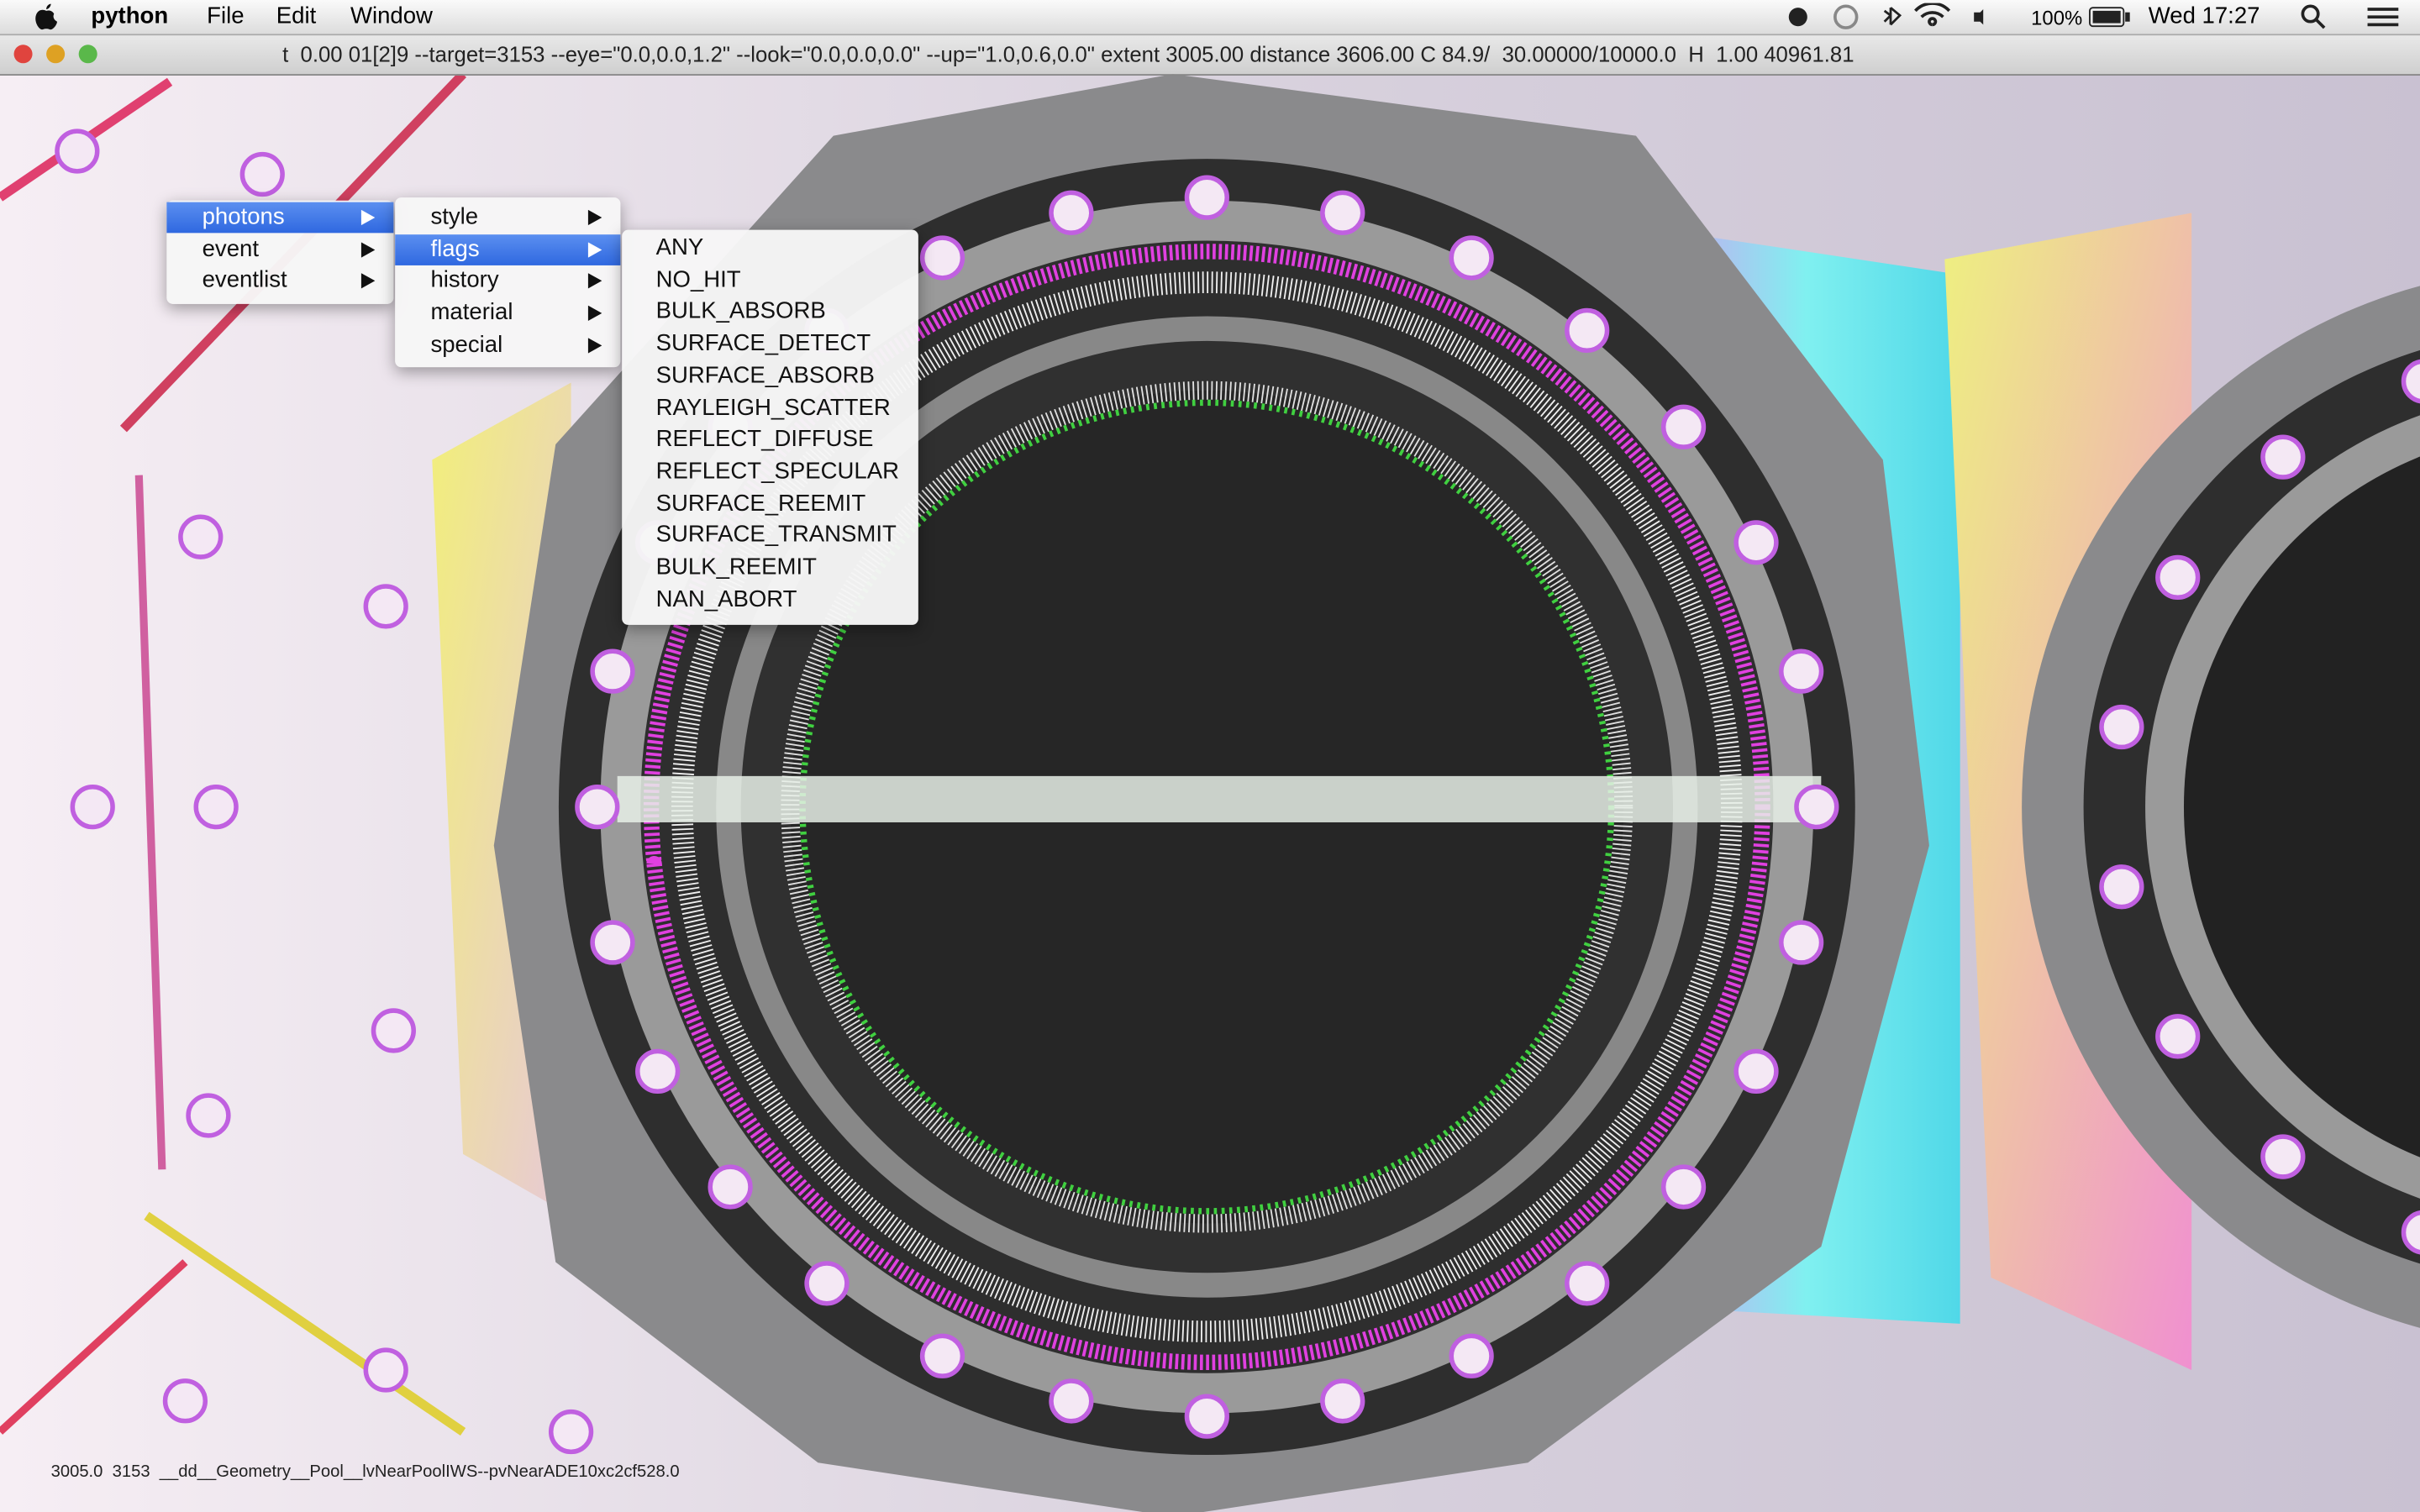  Describe the element at coordinates (2354, 17) in the screenshot. I see `menubar-right-icons` at that location.